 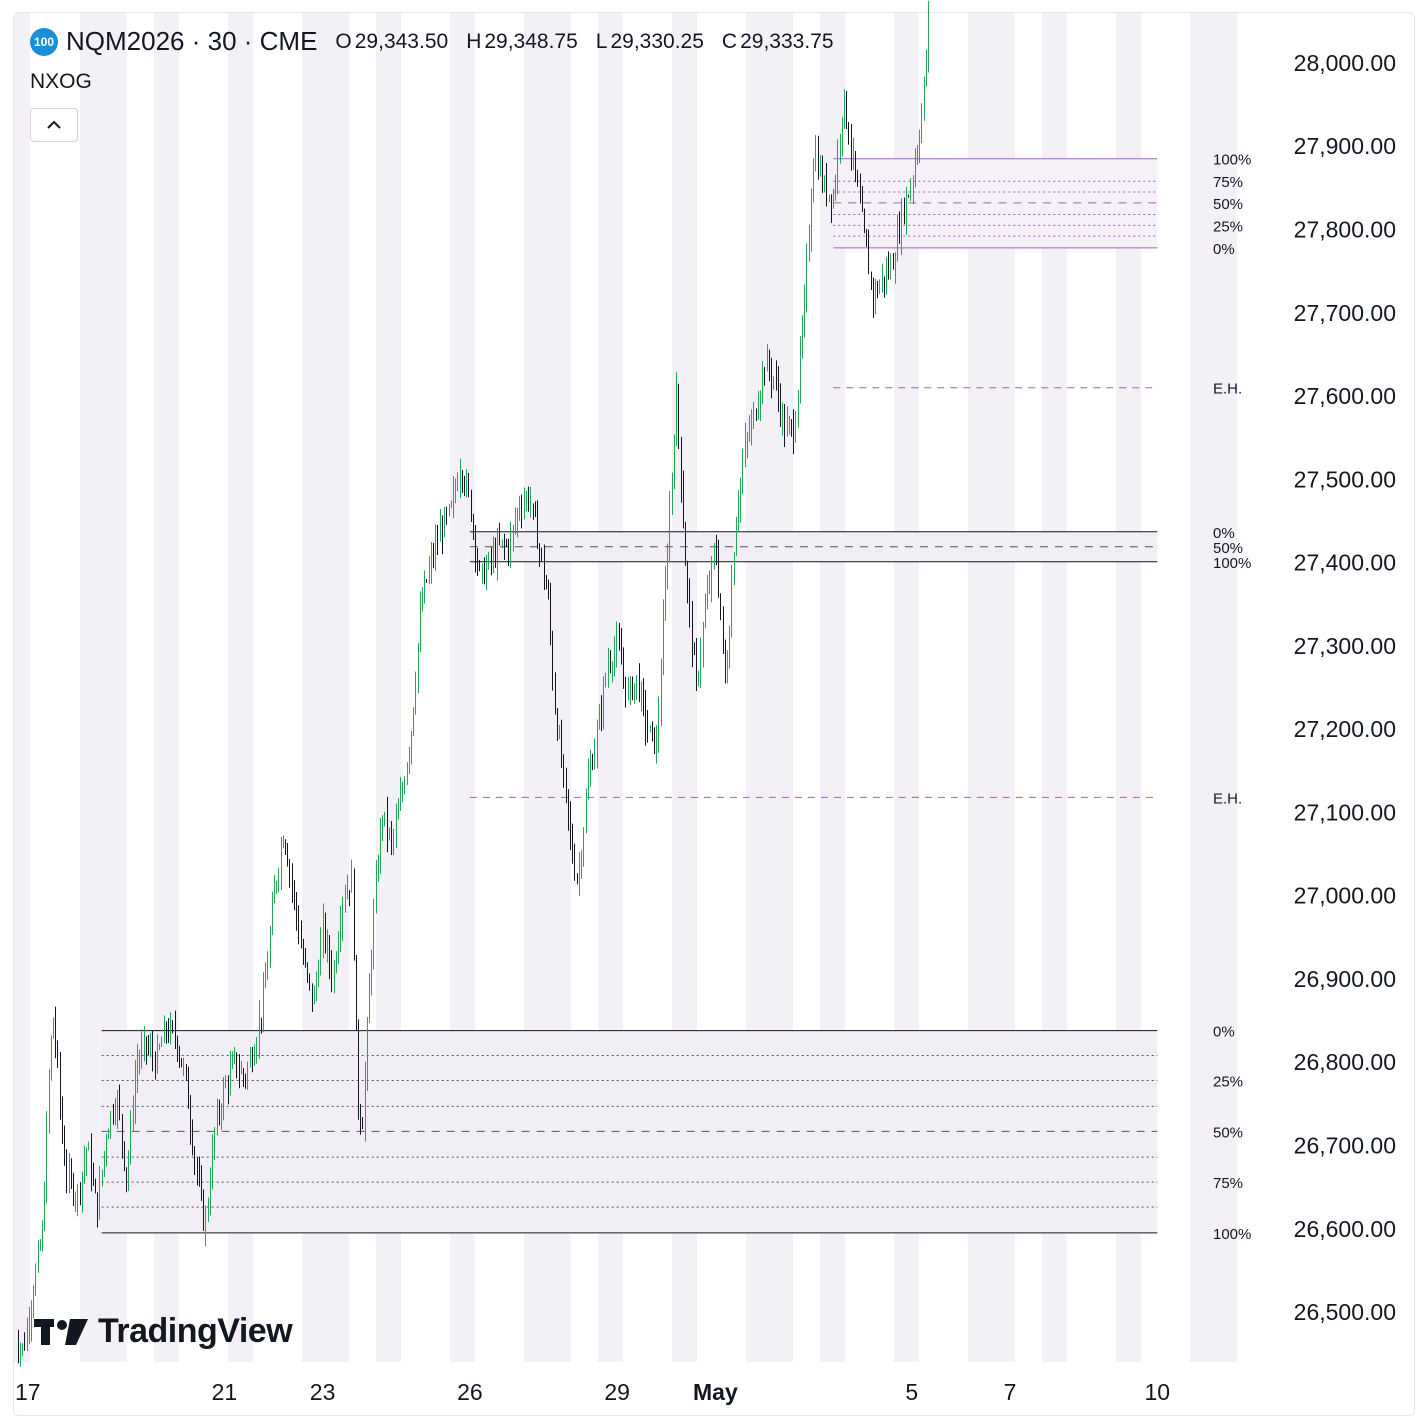 I want to click on symbol-title: NQM2026 · 30 · CME, so click(x=192, y=41).